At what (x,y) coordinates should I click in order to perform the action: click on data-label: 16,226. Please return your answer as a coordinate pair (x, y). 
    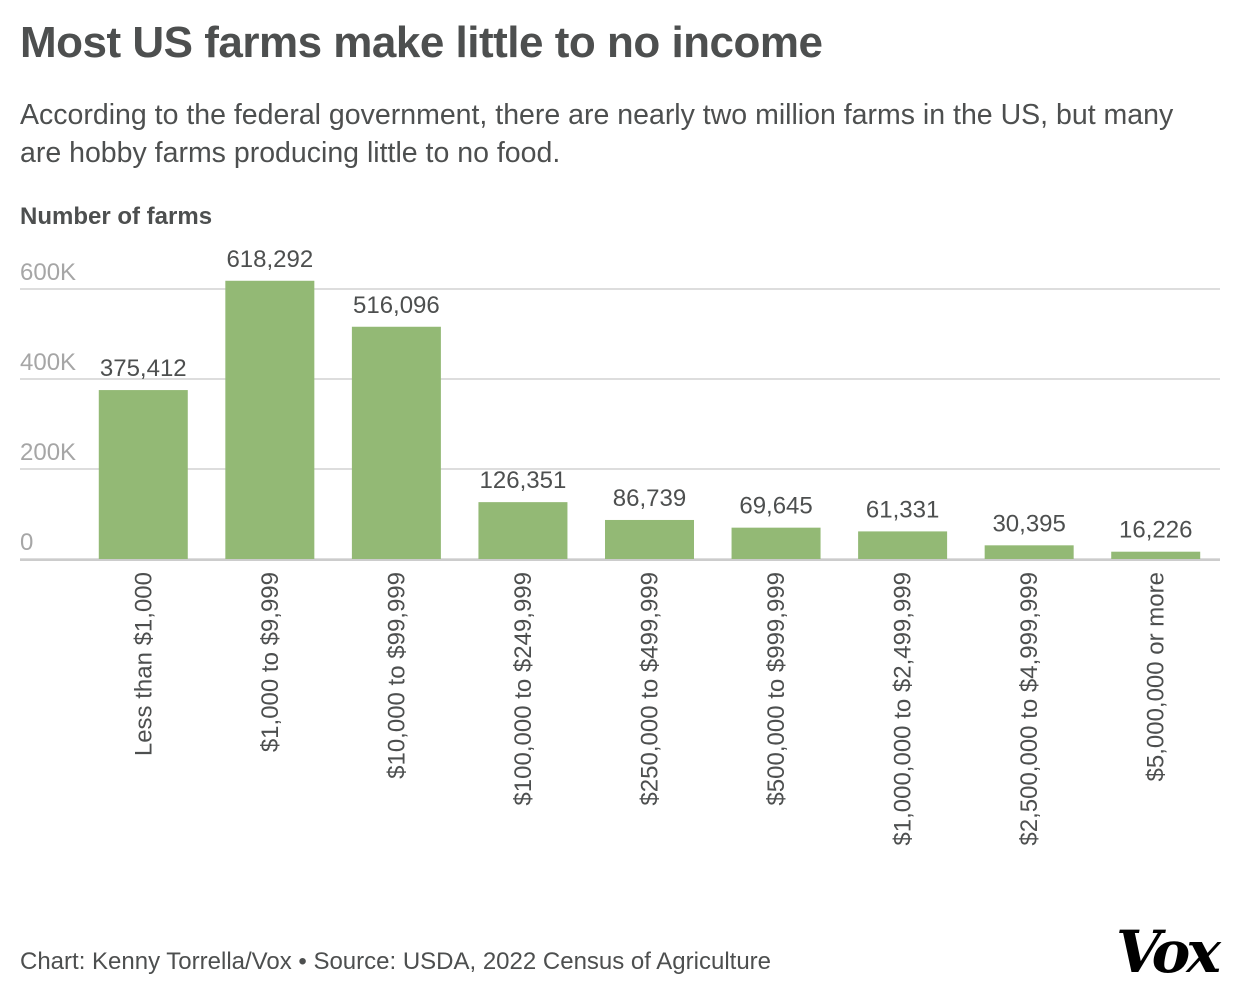
    Looking at the image, I should click on (1155, 530).